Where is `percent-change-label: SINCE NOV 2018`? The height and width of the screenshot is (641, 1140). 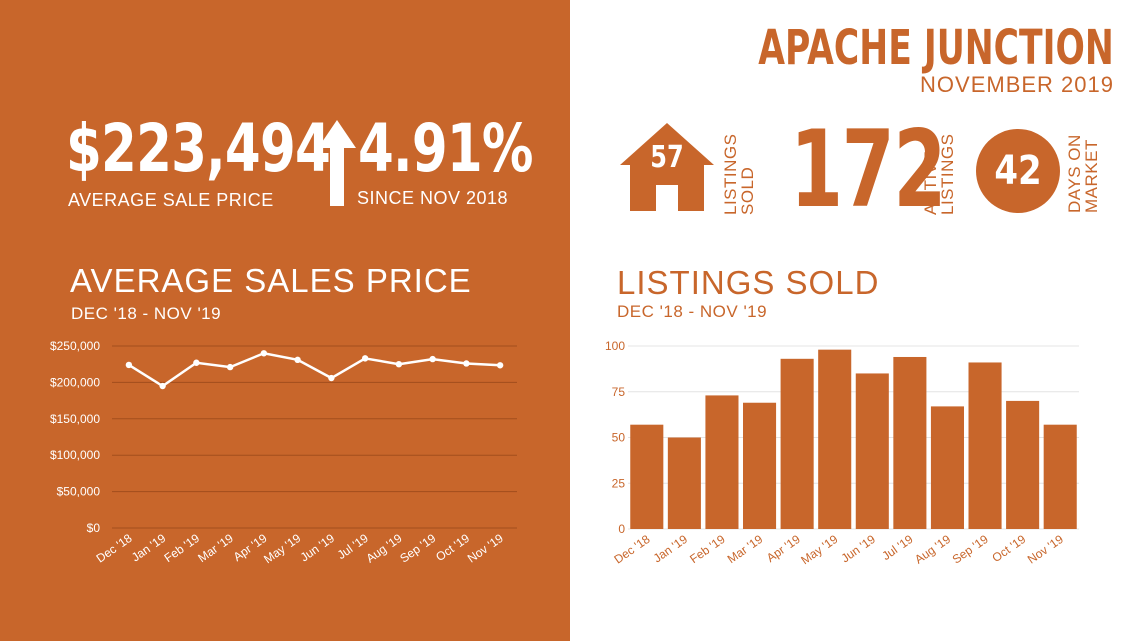 percent-change-label: SINCE NOV 2018 is located at coordinates (433, 198).